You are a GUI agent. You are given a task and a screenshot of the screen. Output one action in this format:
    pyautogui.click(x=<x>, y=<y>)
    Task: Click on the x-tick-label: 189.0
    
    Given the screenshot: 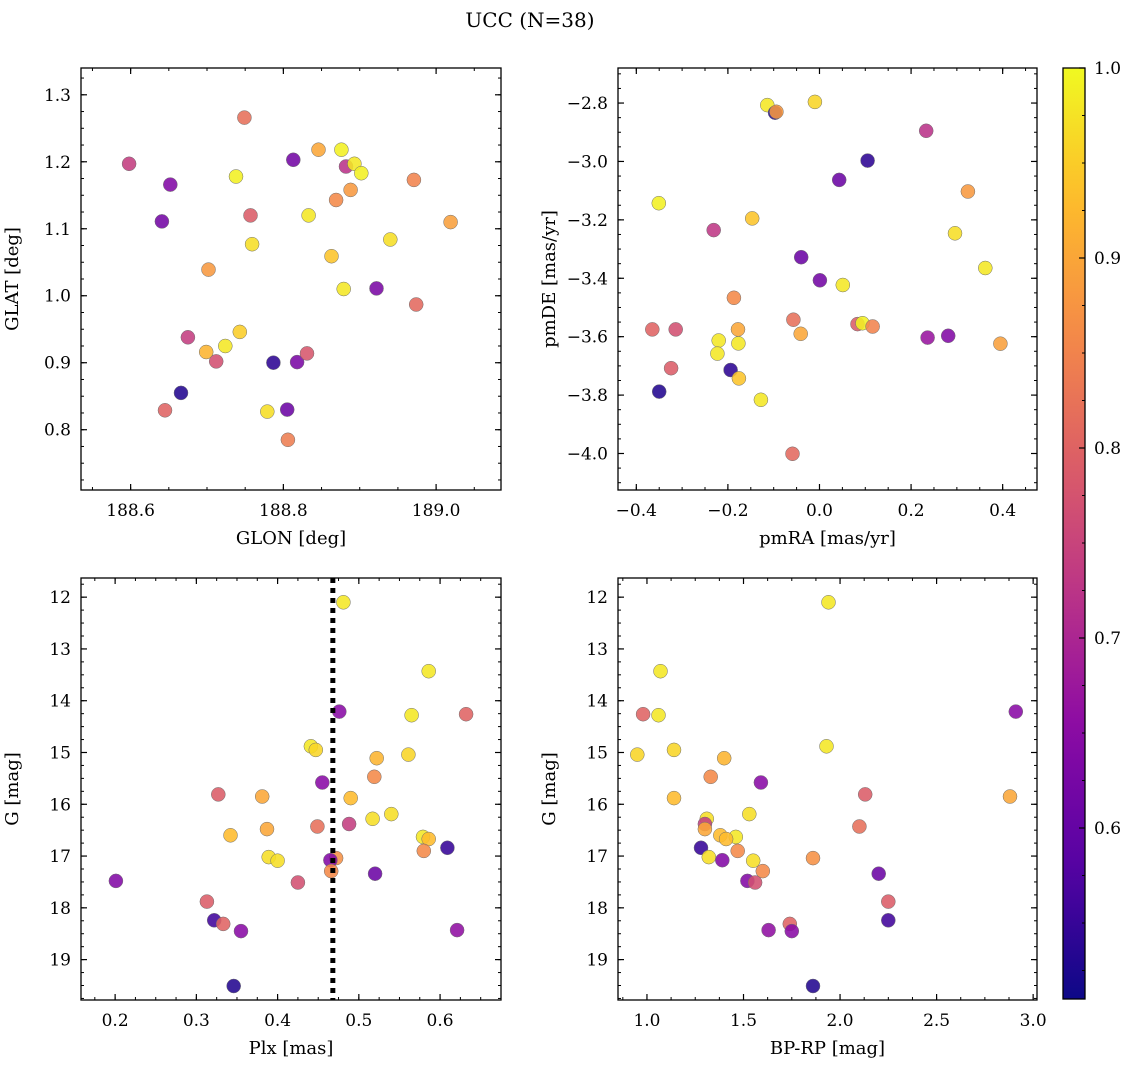 What is the action you would take?
    pyautogui.click(x=436, y=511)
    